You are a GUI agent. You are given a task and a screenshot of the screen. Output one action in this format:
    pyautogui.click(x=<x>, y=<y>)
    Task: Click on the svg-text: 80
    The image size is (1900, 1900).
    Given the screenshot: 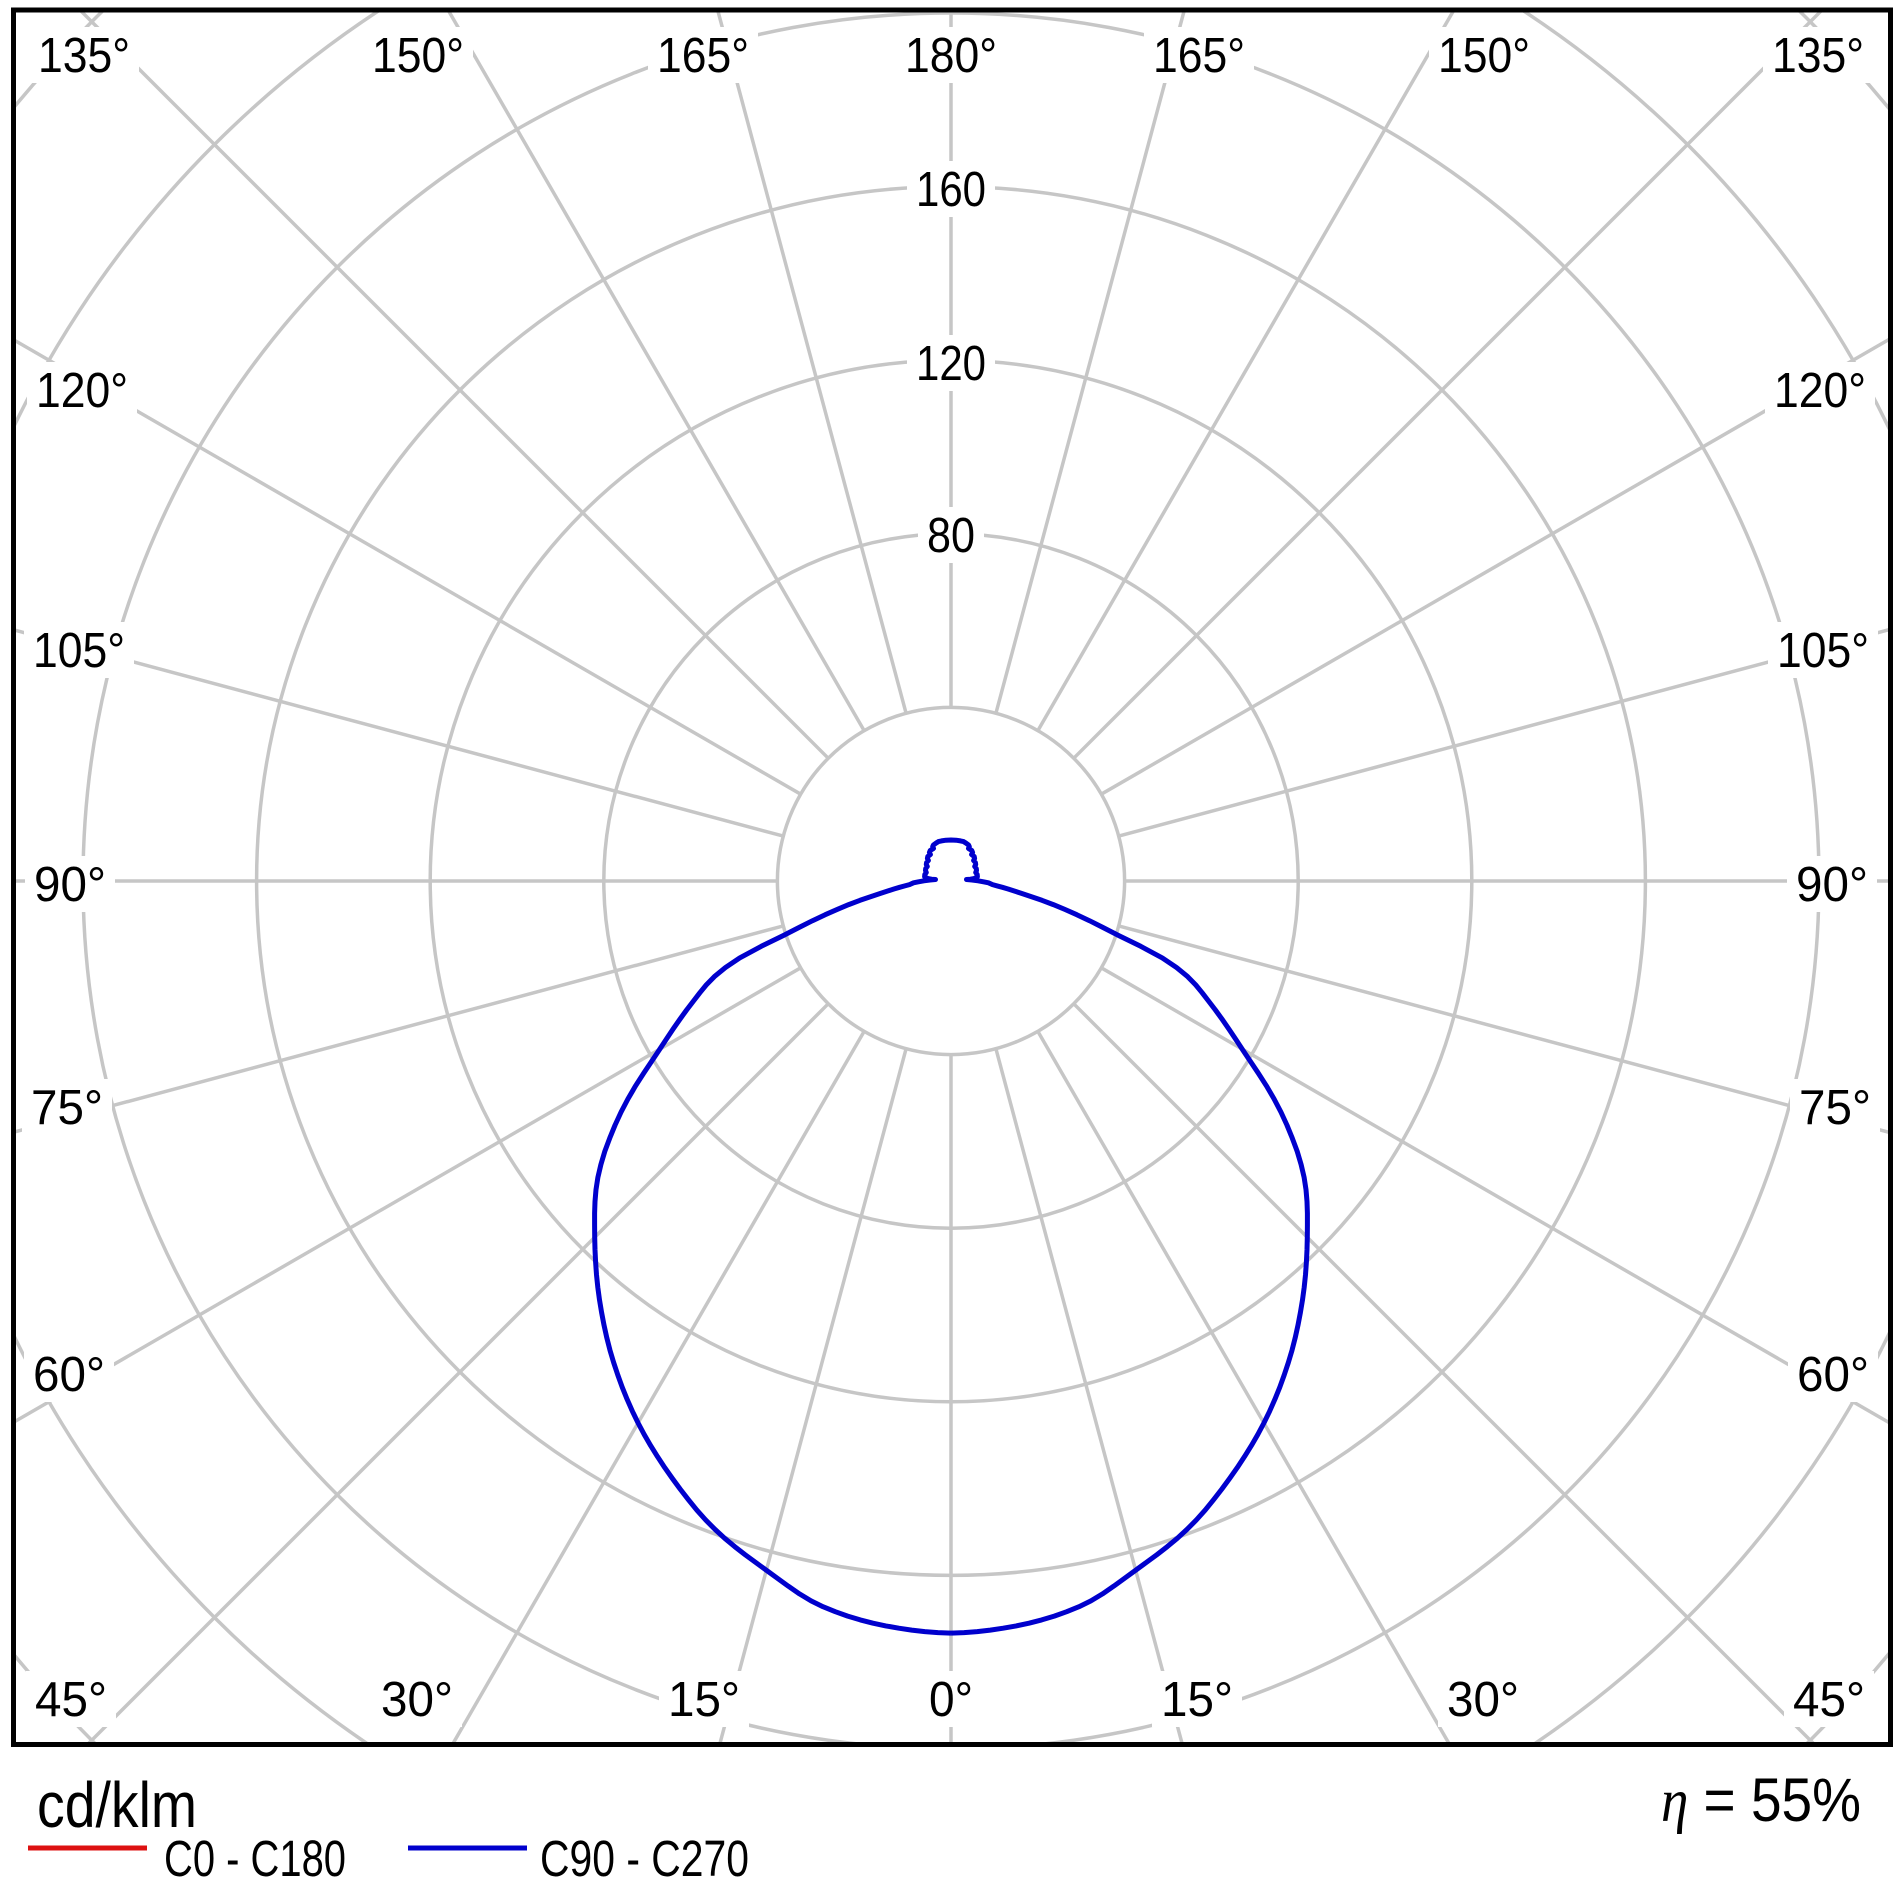 What is the action you would take?
    pyautogui.click(x=951, y=536)
    